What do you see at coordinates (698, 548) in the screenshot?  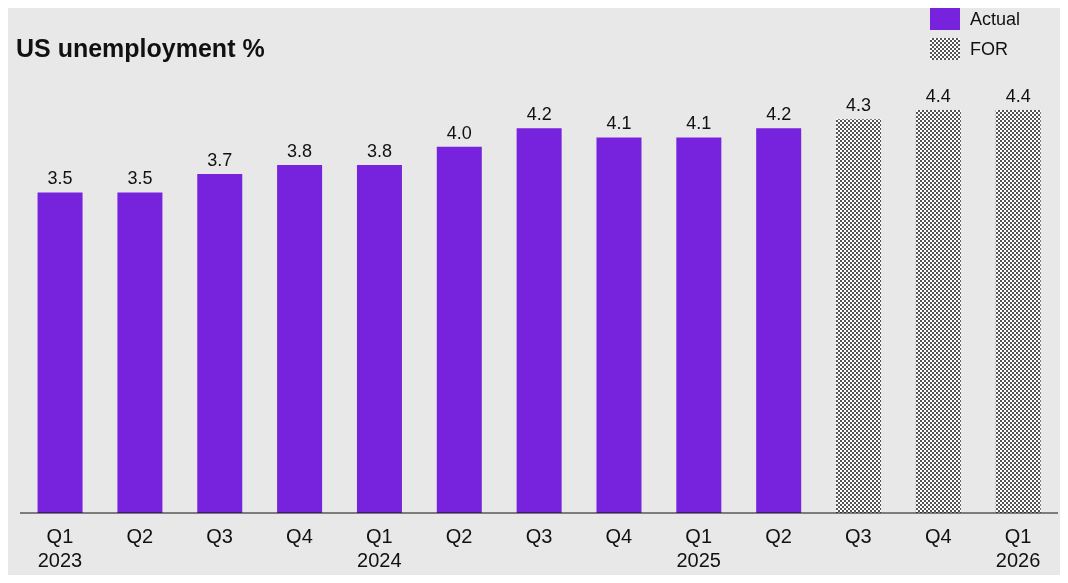 I see `x-tick-label: Q1 2025` at bounding box center [698, 548].